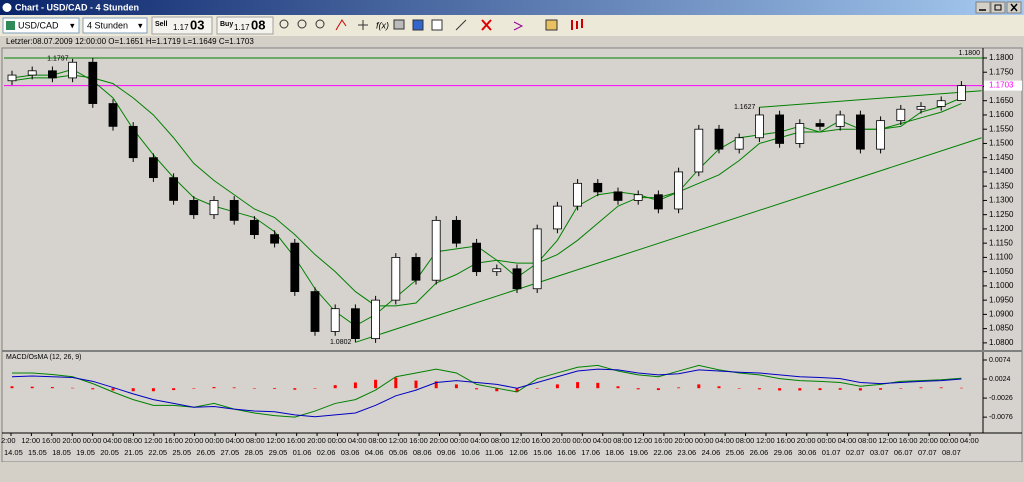  Describe the element at coordinates (43, 357) in the screenshot. I see `macd-title: MACD/OsMA (12, 26, 9)` at that location.